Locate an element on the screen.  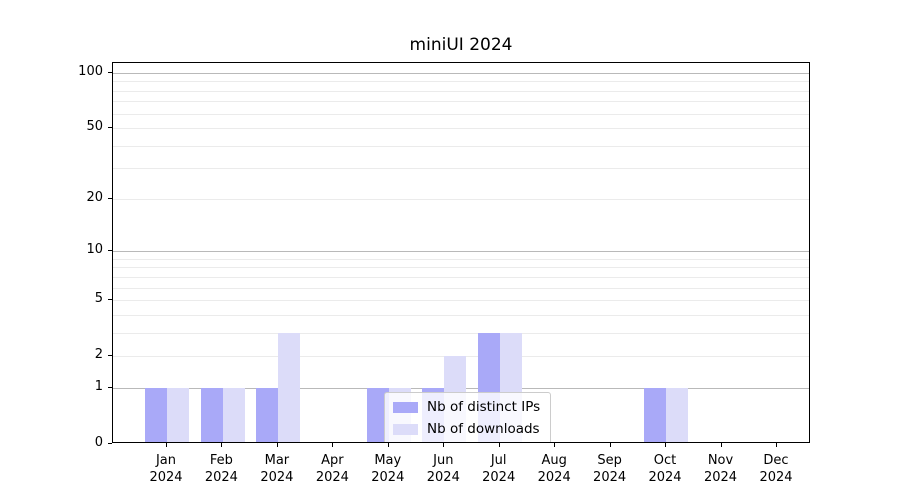
legend-label-distinct-ips: Nb of distinct IPs is located at coordinates (484, 407).